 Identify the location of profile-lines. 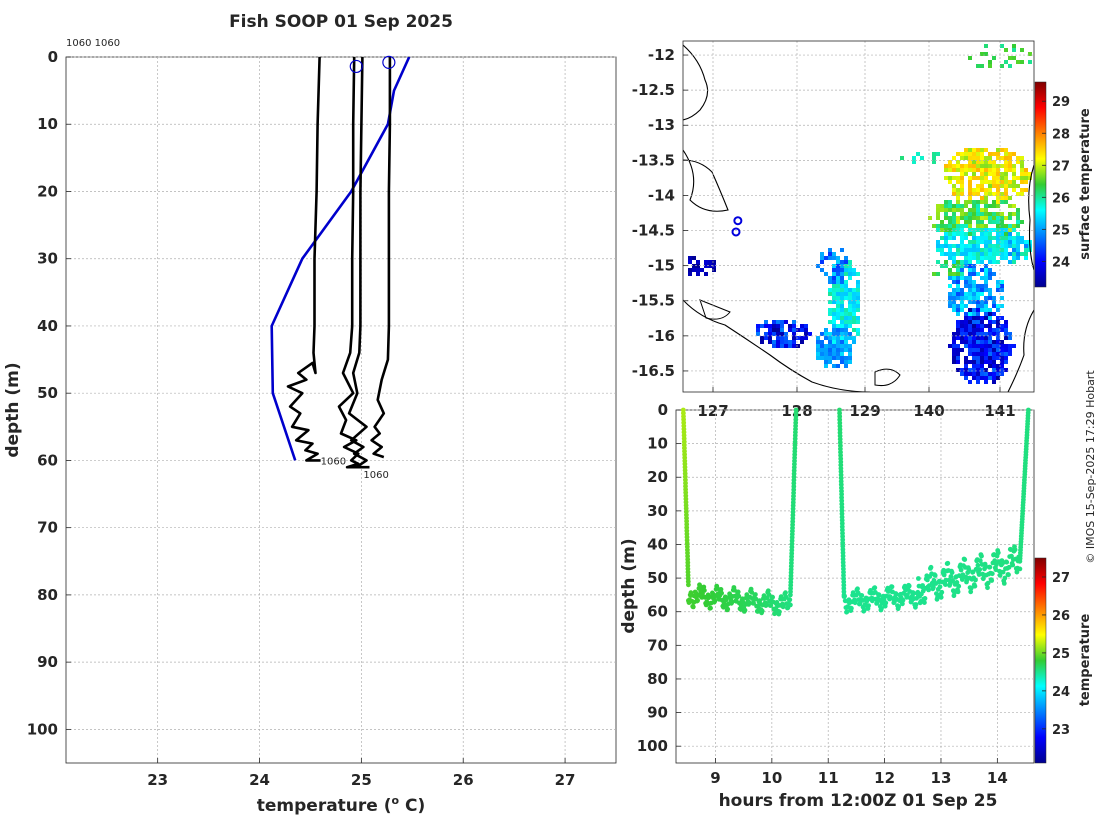
(340, 263).